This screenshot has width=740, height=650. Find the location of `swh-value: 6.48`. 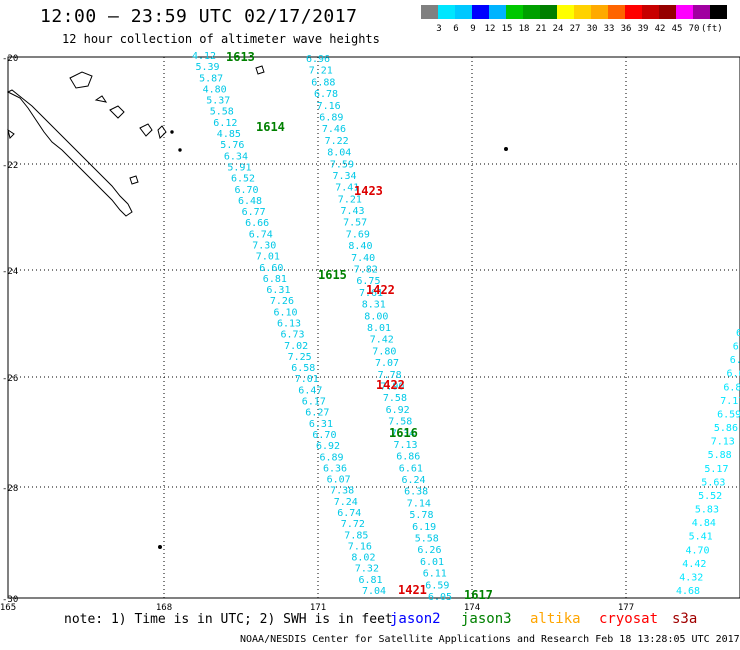

swh-value: 6.48 is located at coordinates (250, 201).